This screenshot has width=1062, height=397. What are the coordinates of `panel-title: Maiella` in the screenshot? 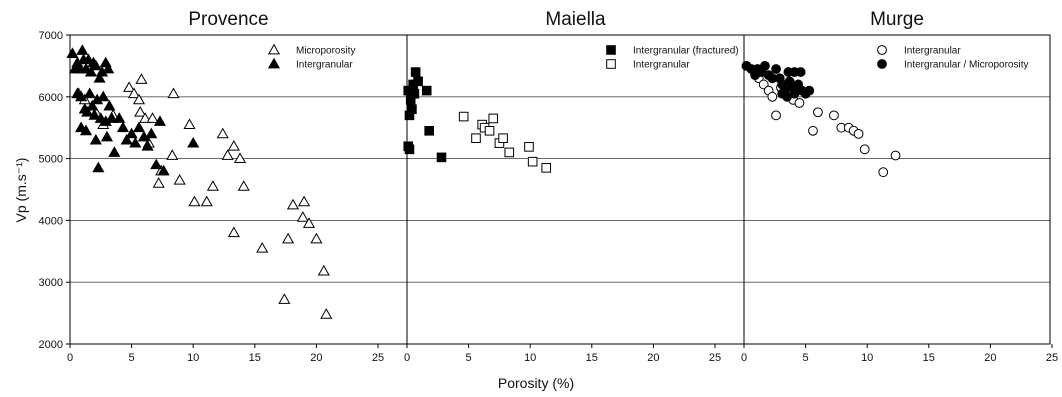 It's located at (575, 19).